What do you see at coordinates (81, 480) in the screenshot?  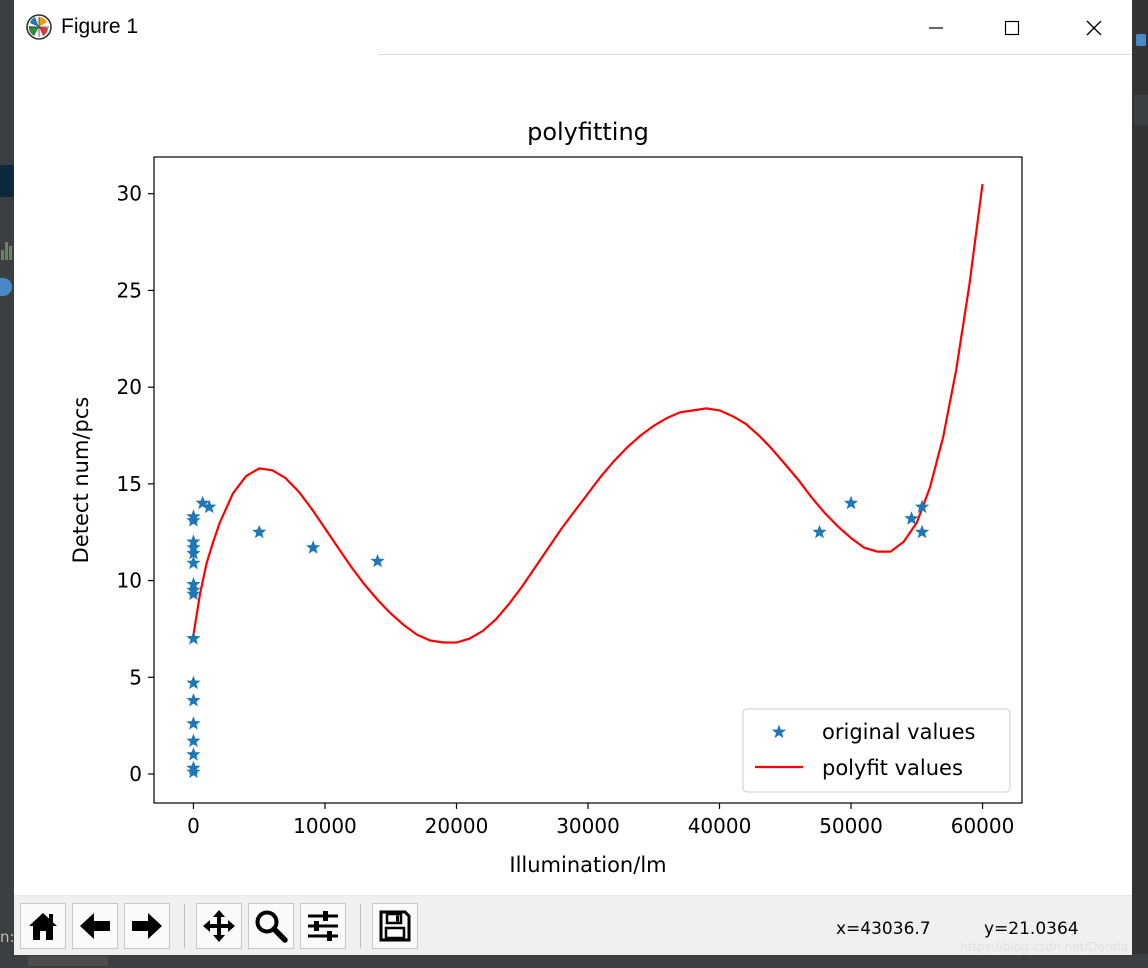 I see `y-axis-label: Detect num/pcs` at bounding box center [81, 480].